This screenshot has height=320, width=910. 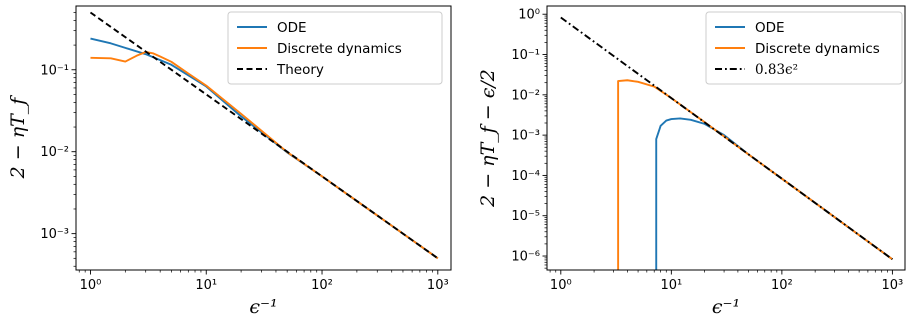 What do you see at coordinates (300, 70) in the screenshot?
I see `legend-label: Theory` at bounding box center [300, 70].